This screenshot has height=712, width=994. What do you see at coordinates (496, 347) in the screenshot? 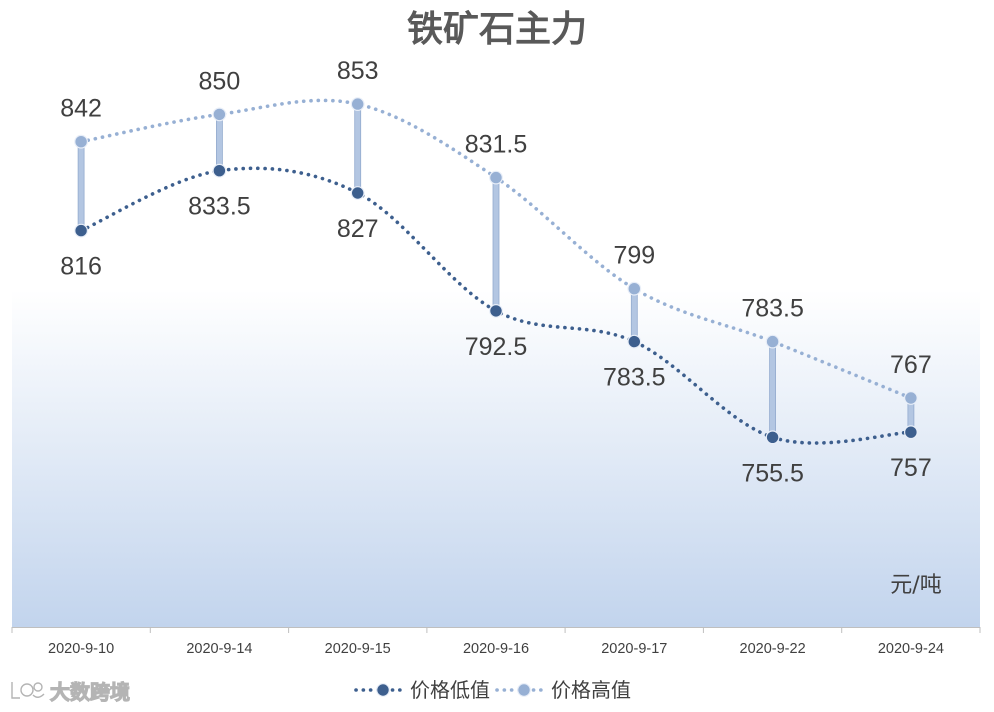
I see `data-label-low-3: 792.5` at bounding box center [496, 347].